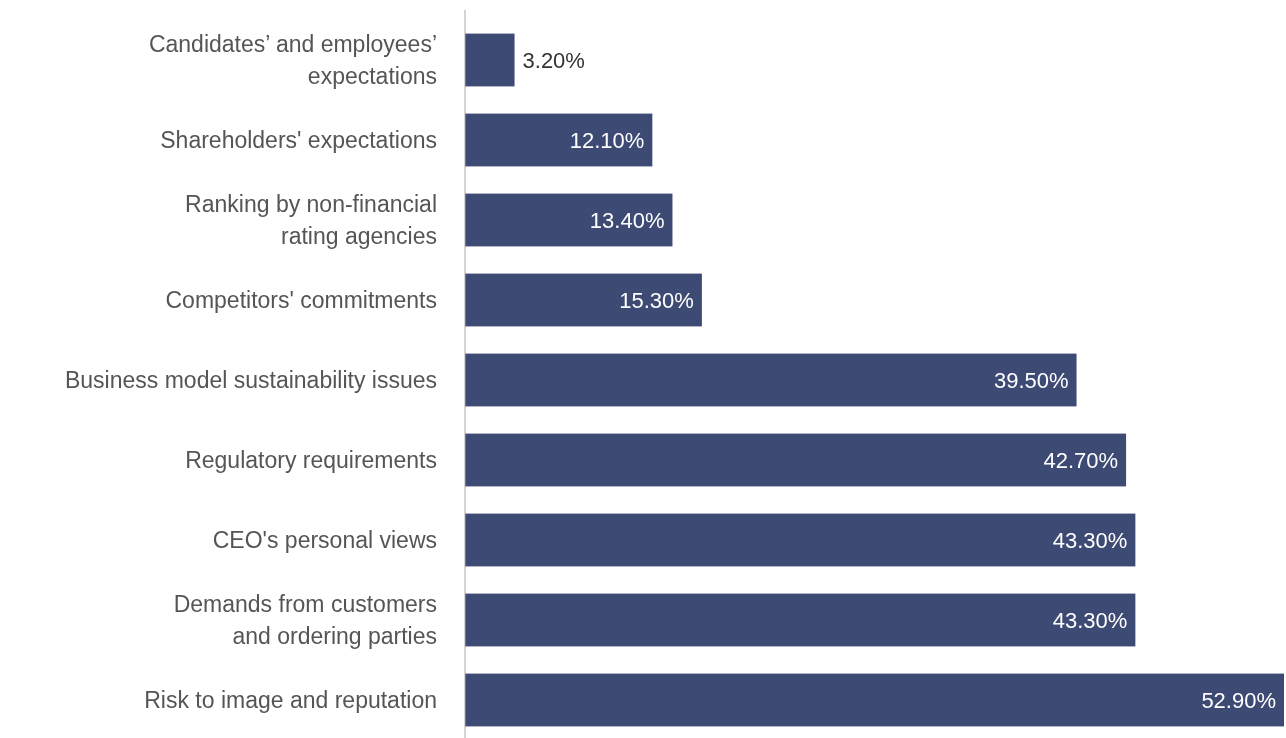 The height and width of the screenshot is (738, 1286). I want to click on y-tick-label: Competitors' commitments, so click(301, 300).